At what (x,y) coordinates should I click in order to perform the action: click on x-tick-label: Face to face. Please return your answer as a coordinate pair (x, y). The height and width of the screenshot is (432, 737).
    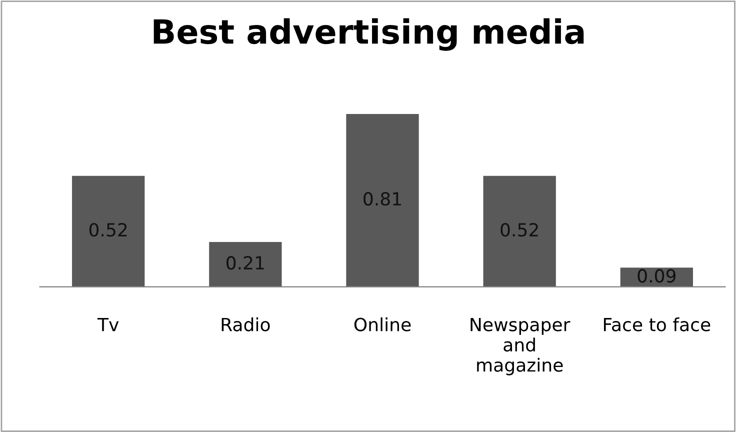
    Looking at the image, I should click on (657, 324).